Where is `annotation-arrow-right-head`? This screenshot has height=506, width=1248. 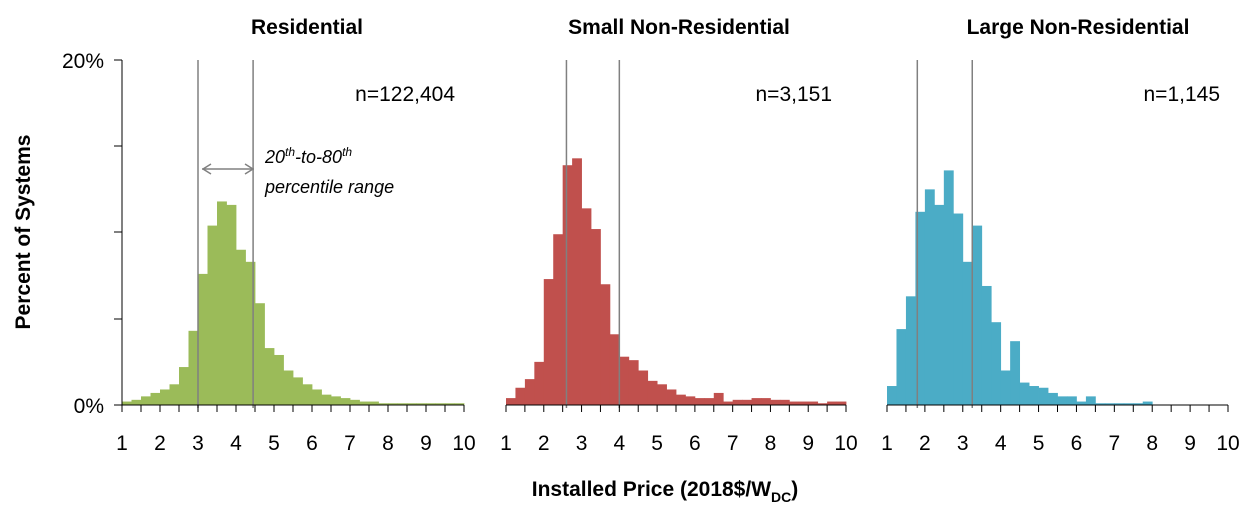 annotation-arrow-right-head is located at coordinates (249, 169).